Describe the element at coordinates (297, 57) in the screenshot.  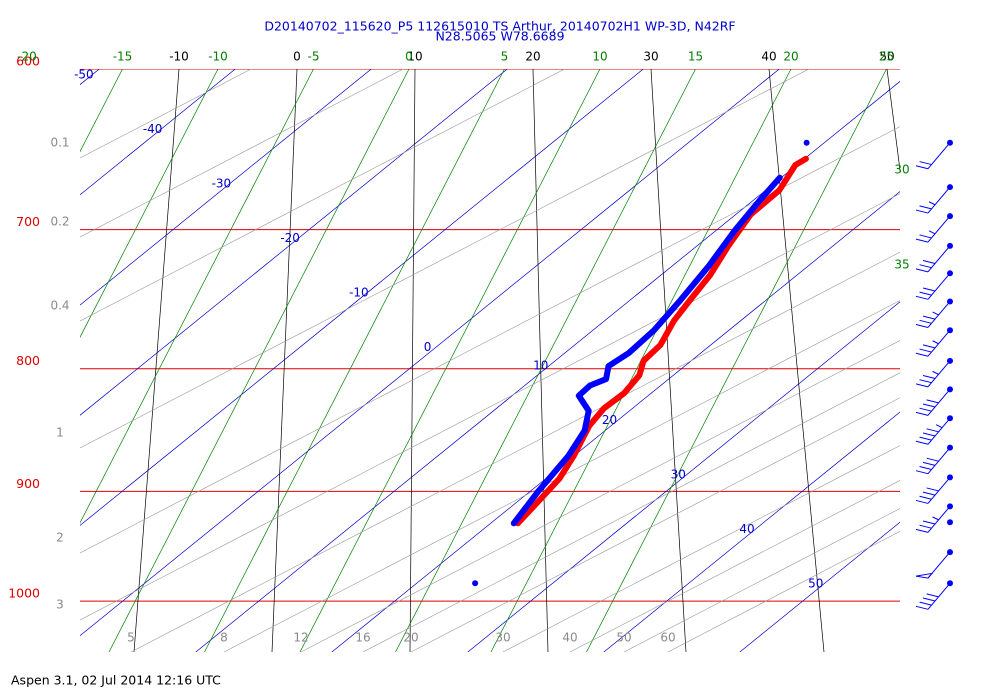
I see `black-line-label: 0` at that location.